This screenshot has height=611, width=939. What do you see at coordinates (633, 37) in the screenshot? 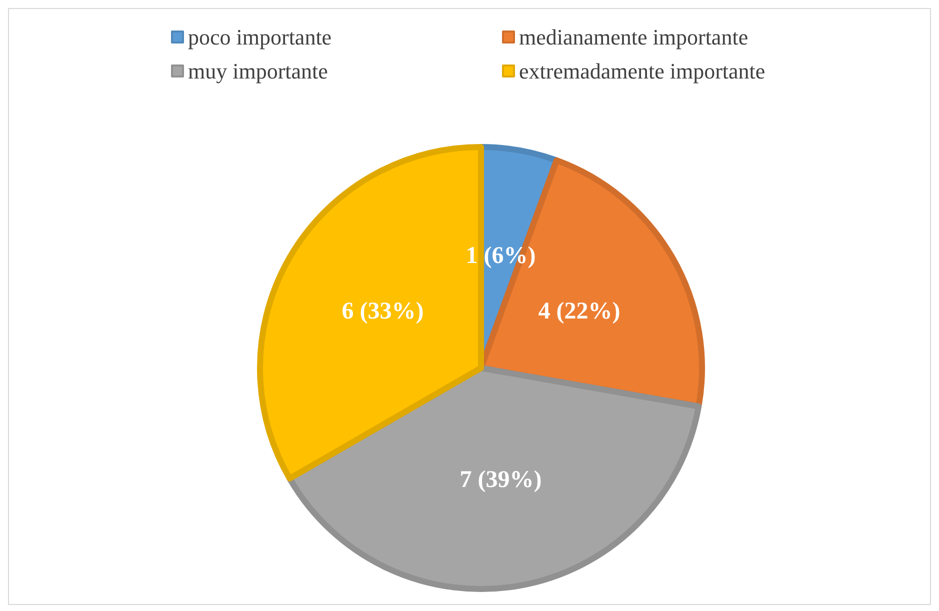
I see `legend-label: medianamente importante` at bounding box center [633, 37].